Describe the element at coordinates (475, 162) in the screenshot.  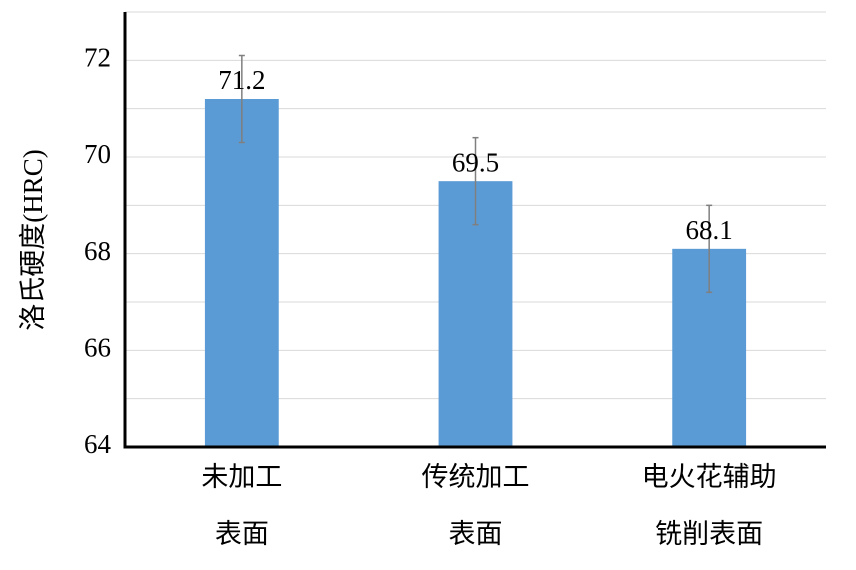
I see `value-label: 69.5` at that location.